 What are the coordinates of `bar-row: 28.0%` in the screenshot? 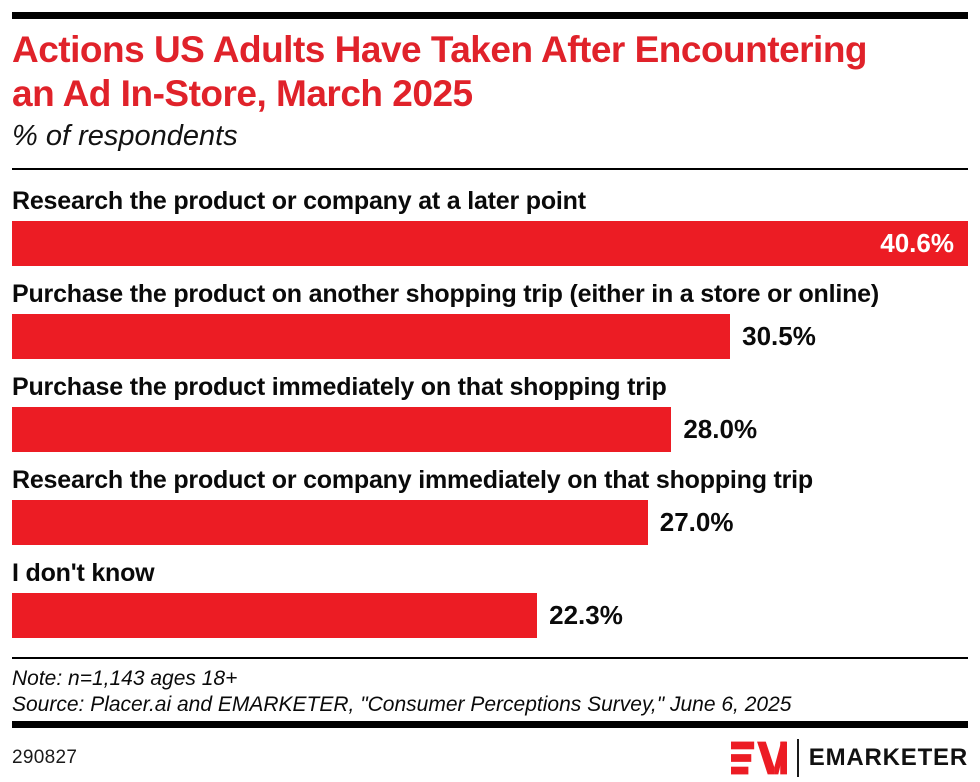 It's located at (490, 429).